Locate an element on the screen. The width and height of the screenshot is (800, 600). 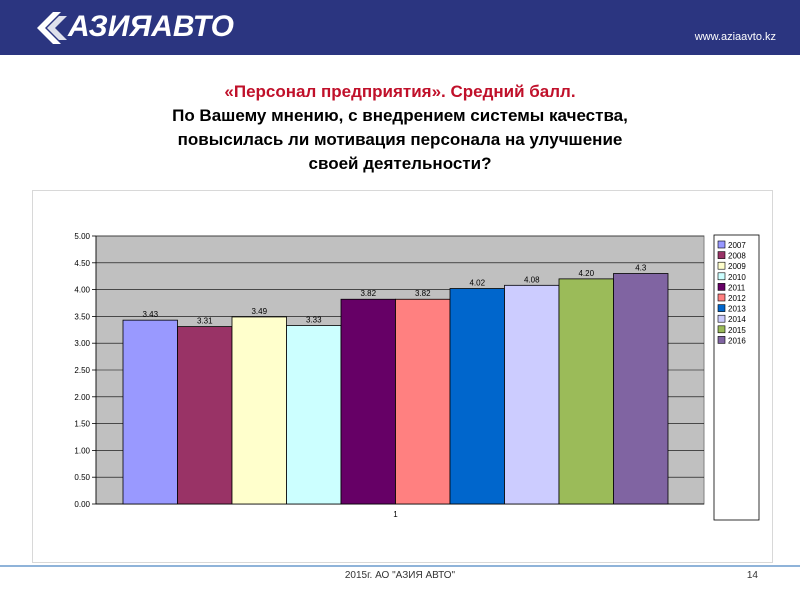
data-label-2012: 3.82 is located at coordinates (423, 293).